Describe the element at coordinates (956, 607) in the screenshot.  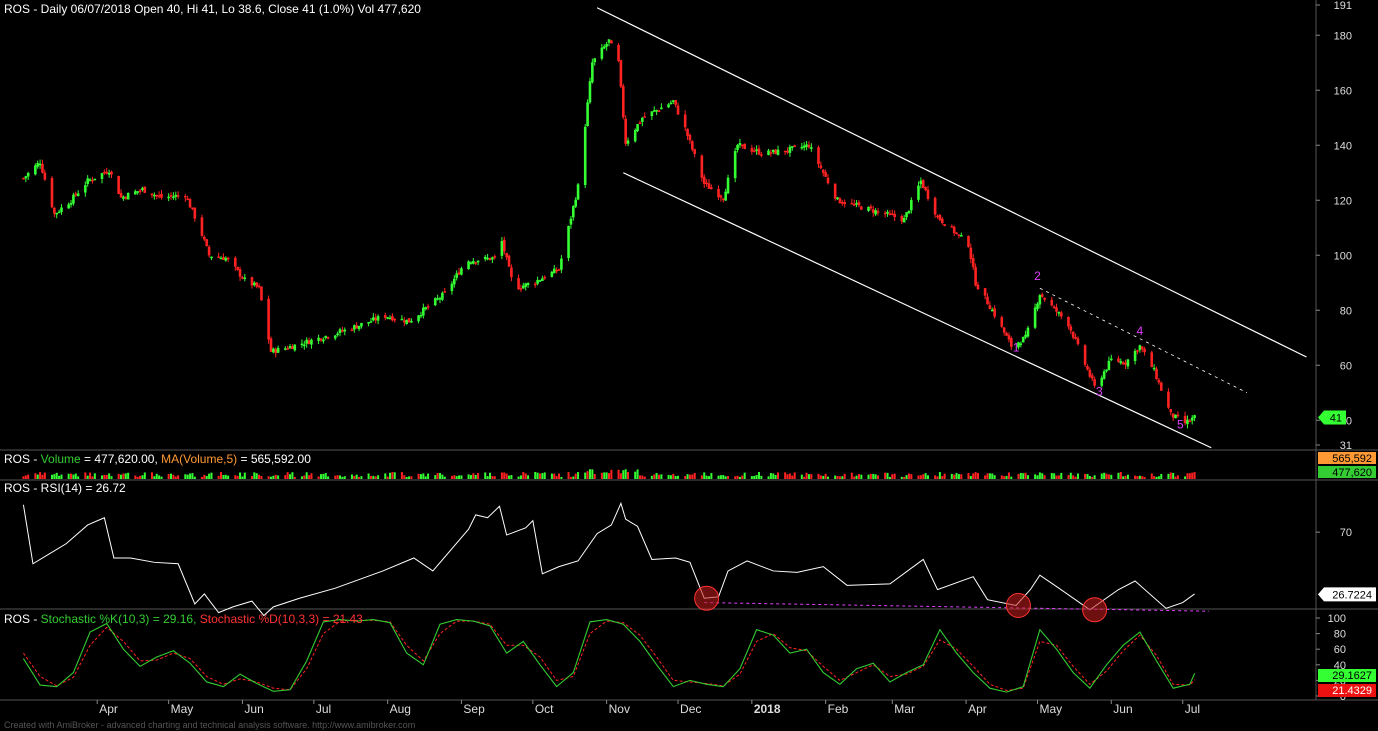
I see `rsi-support-line` at that location.